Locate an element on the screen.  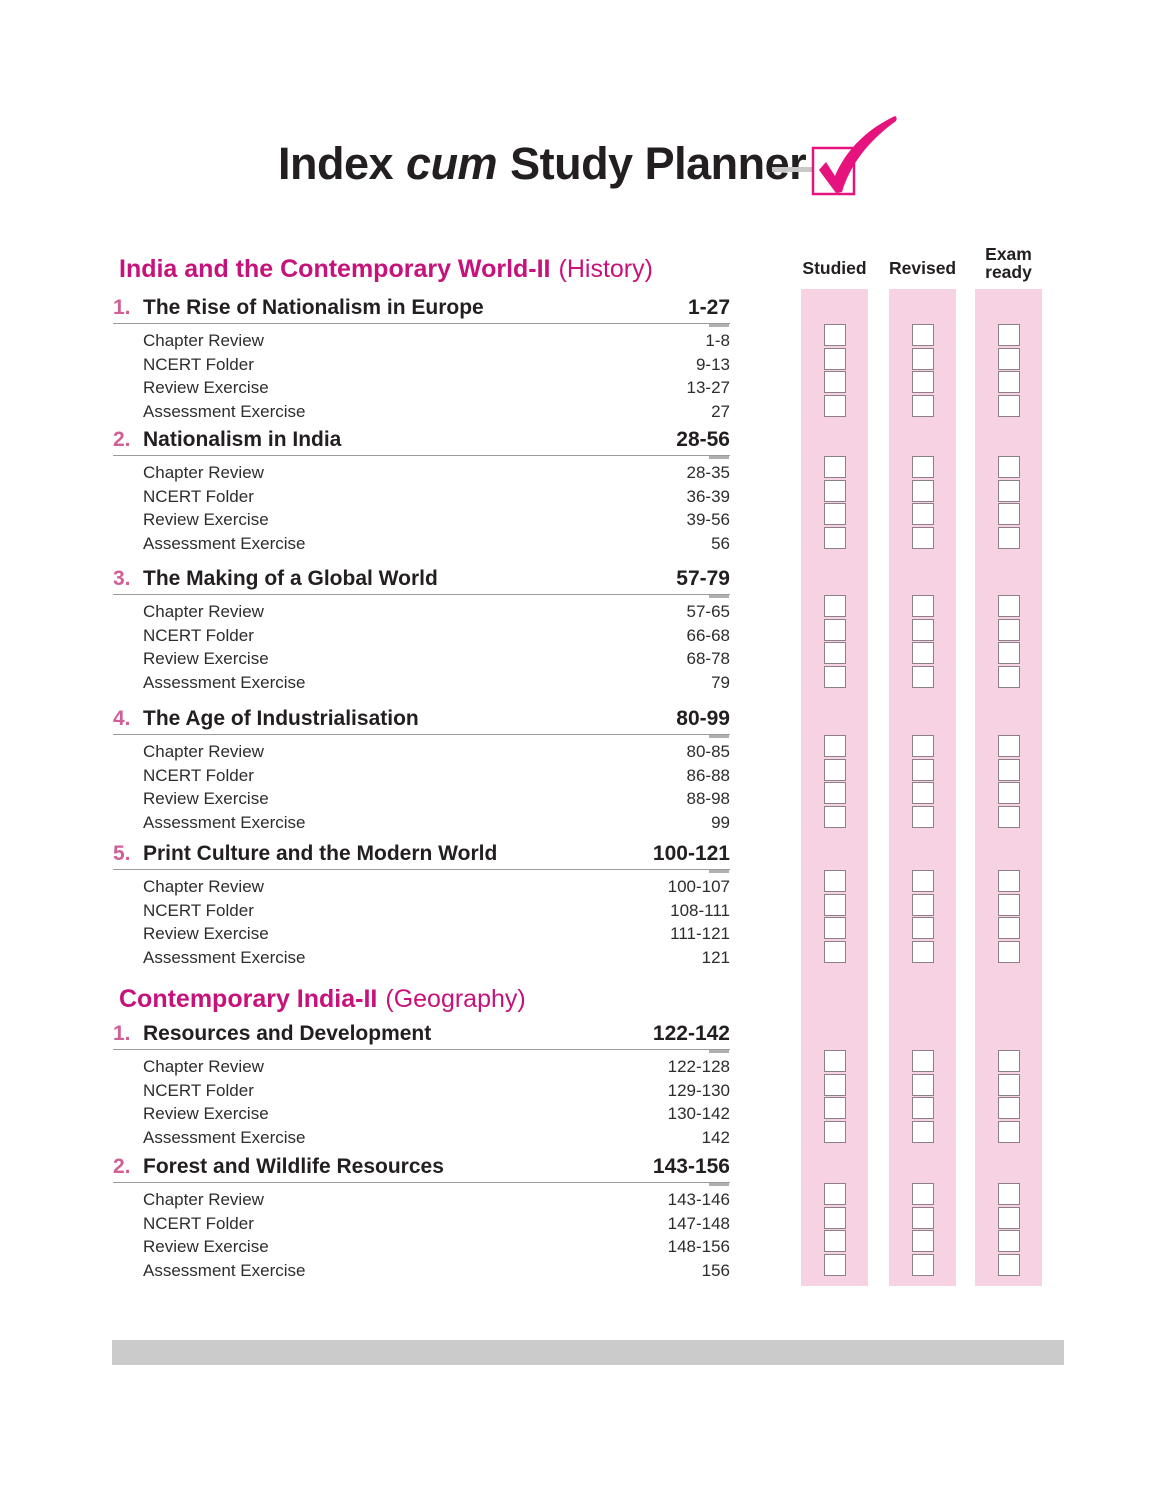
checkbox-revised-s1-4-item3 is located at coordinates (922, 793).